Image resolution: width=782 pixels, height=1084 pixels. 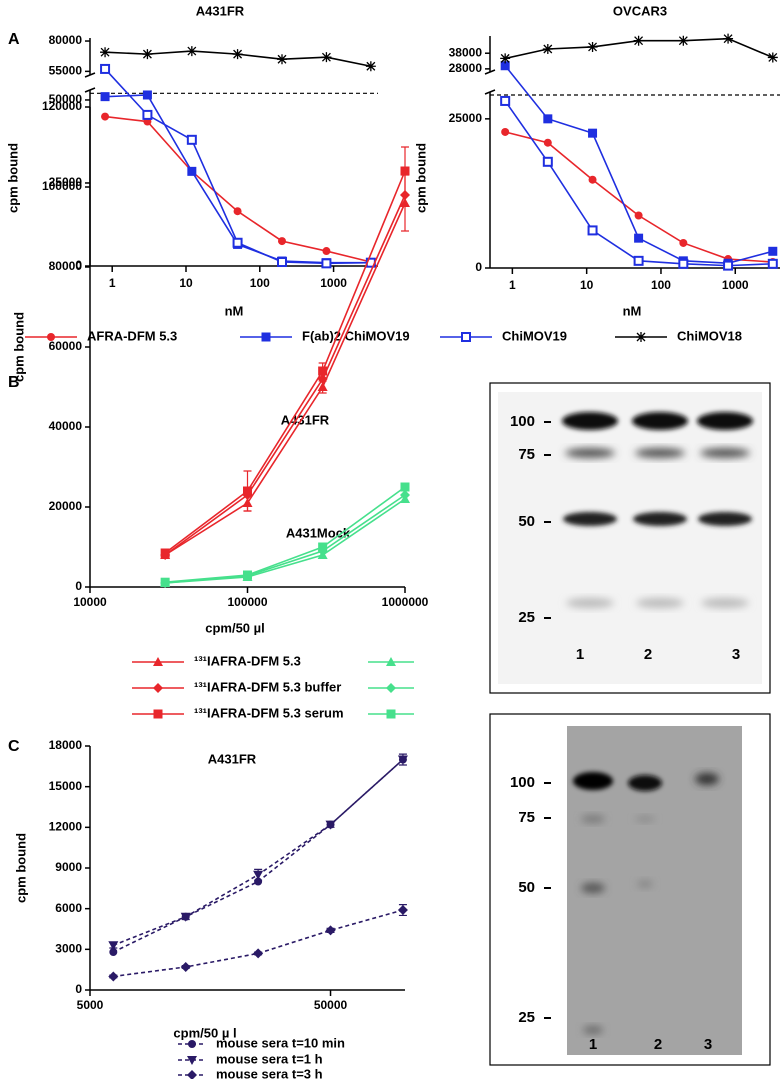 I want to click on x-tick-label: 100000, so click(x=247, y=602).